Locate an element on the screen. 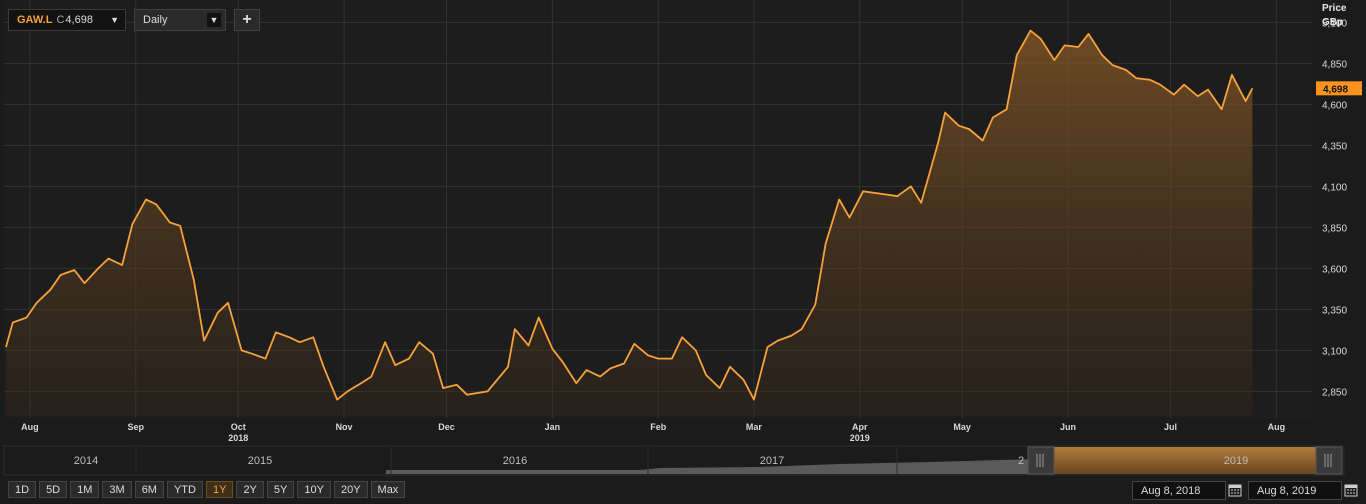  range-button-1m: 1M is located at coordinates (85, 489).